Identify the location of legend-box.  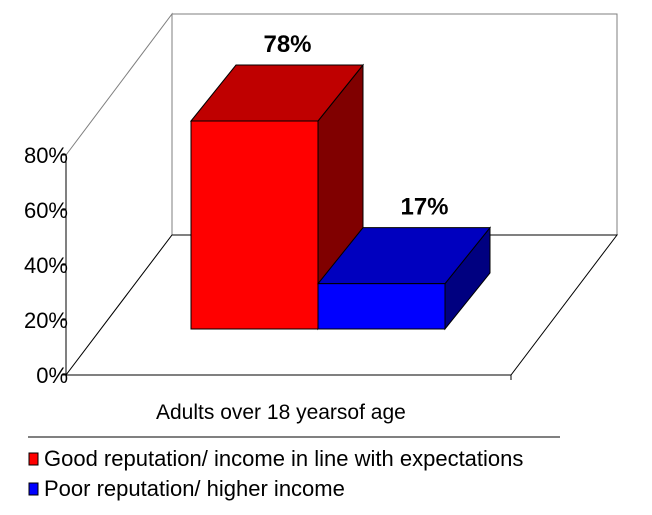
(339, 475).